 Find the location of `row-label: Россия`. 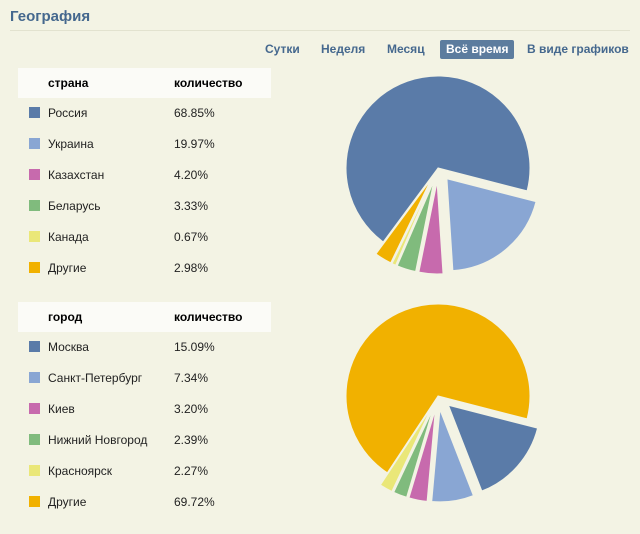

row-label: Россия is located at coordinates (68, 113).